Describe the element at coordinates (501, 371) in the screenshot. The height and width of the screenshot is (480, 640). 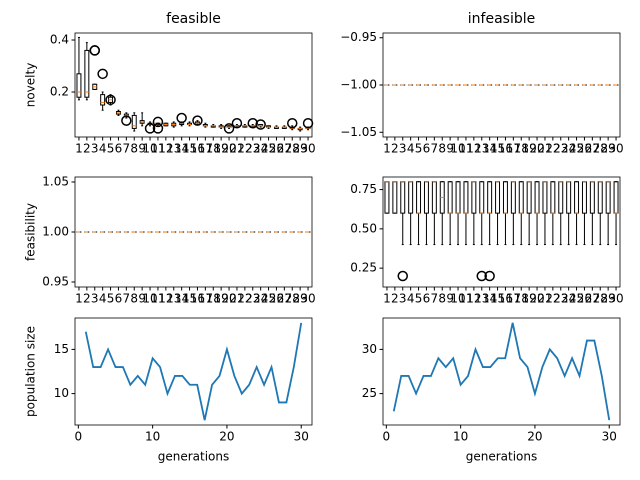
I see `line` at that location.